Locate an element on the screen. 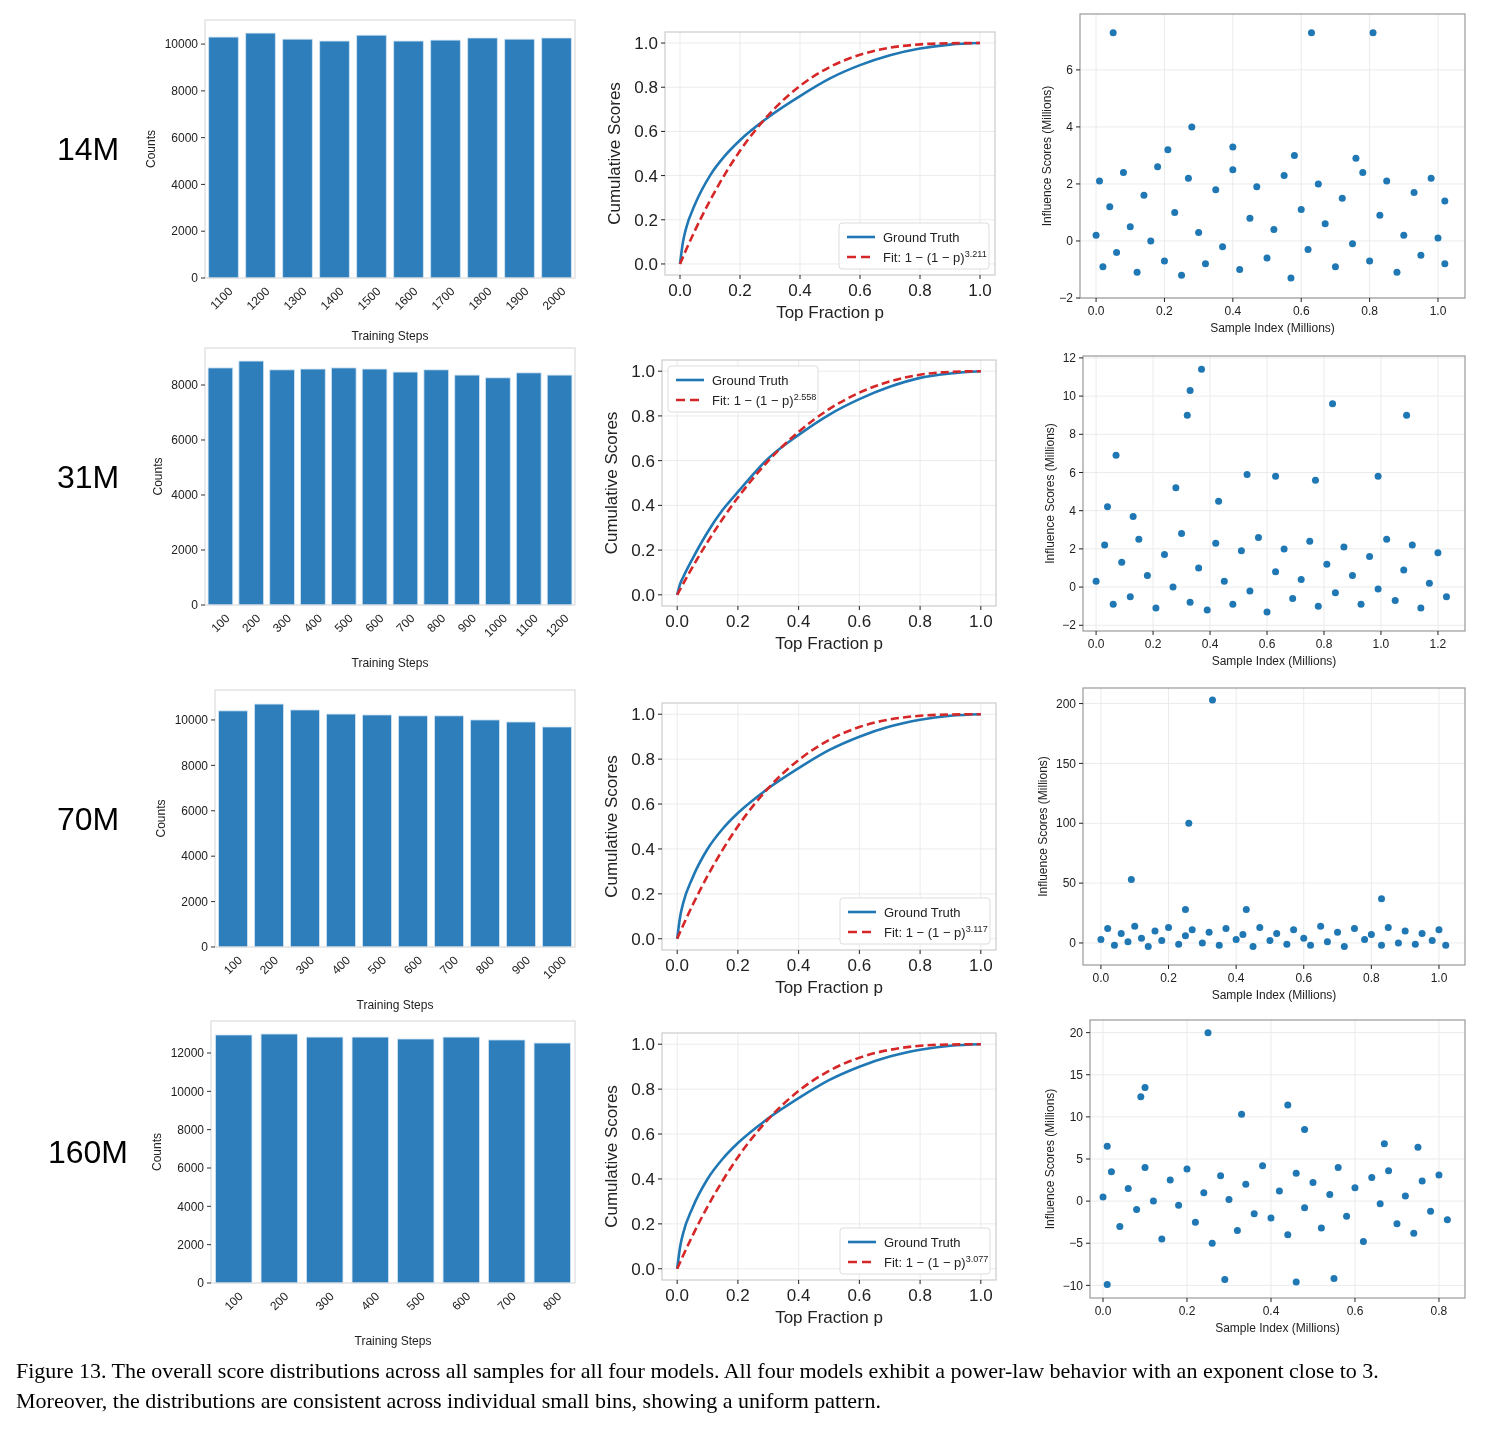  x-tick-label: 300 is located at coordinates (325, 1301).